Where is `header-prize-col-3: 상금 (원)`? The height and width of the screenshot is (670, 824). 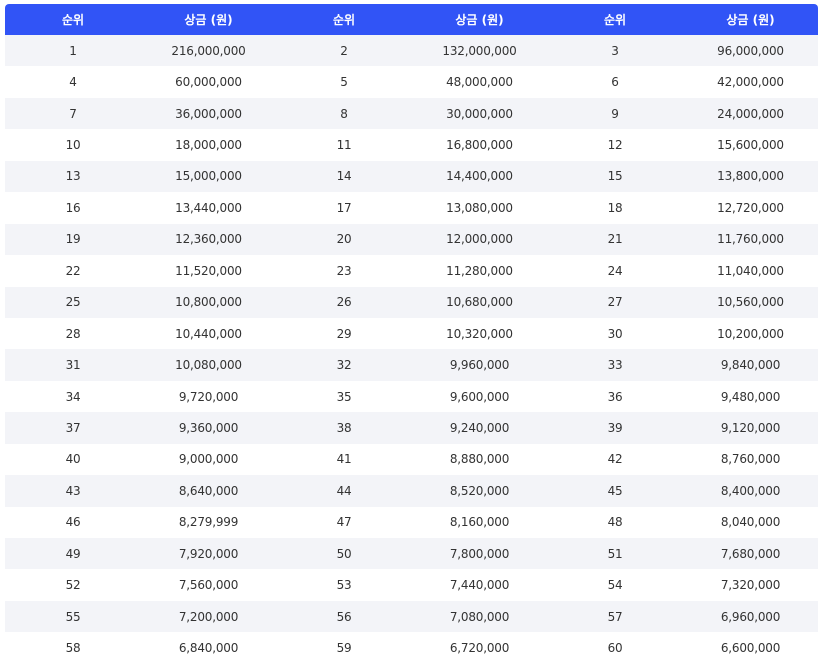 header-prize-col-3: 상금 (원) is located at coordinates (750, 20).